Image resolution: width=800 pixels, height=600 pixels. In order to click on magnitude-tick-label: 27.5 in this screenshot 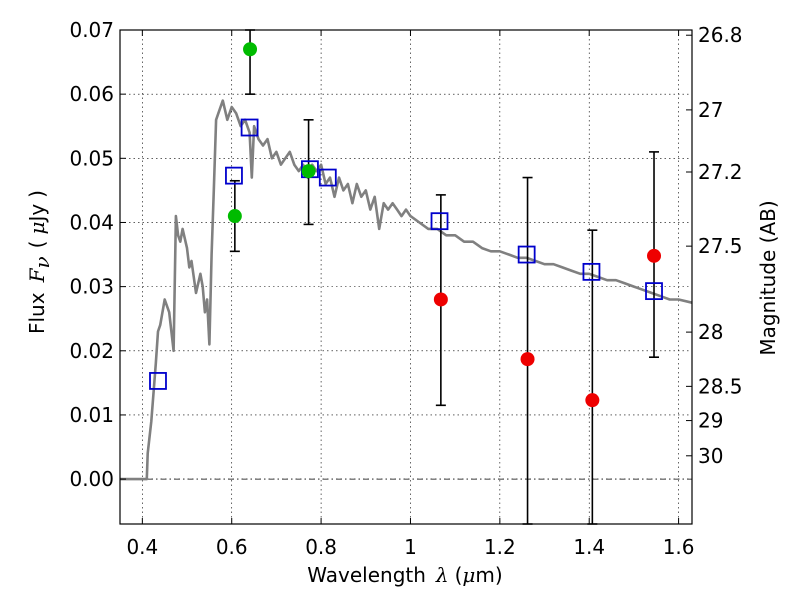, I will do `click(720, 246)`.